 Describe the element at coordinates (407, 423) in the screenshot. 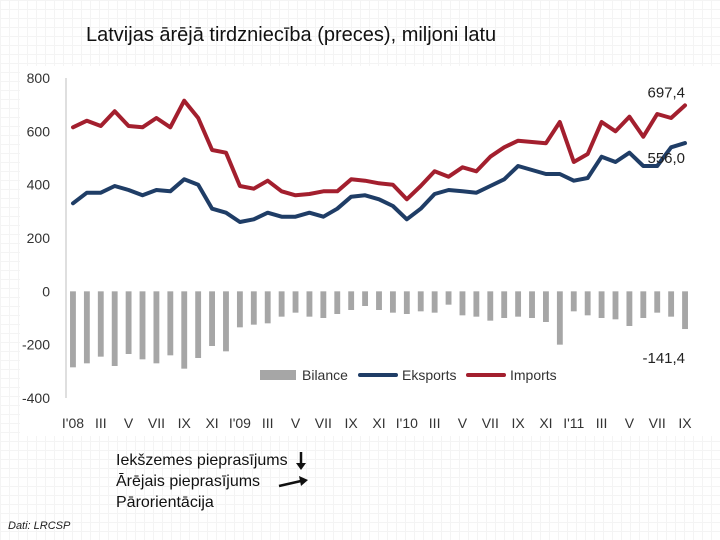

I see `x-tick-label: I'10` at that location.